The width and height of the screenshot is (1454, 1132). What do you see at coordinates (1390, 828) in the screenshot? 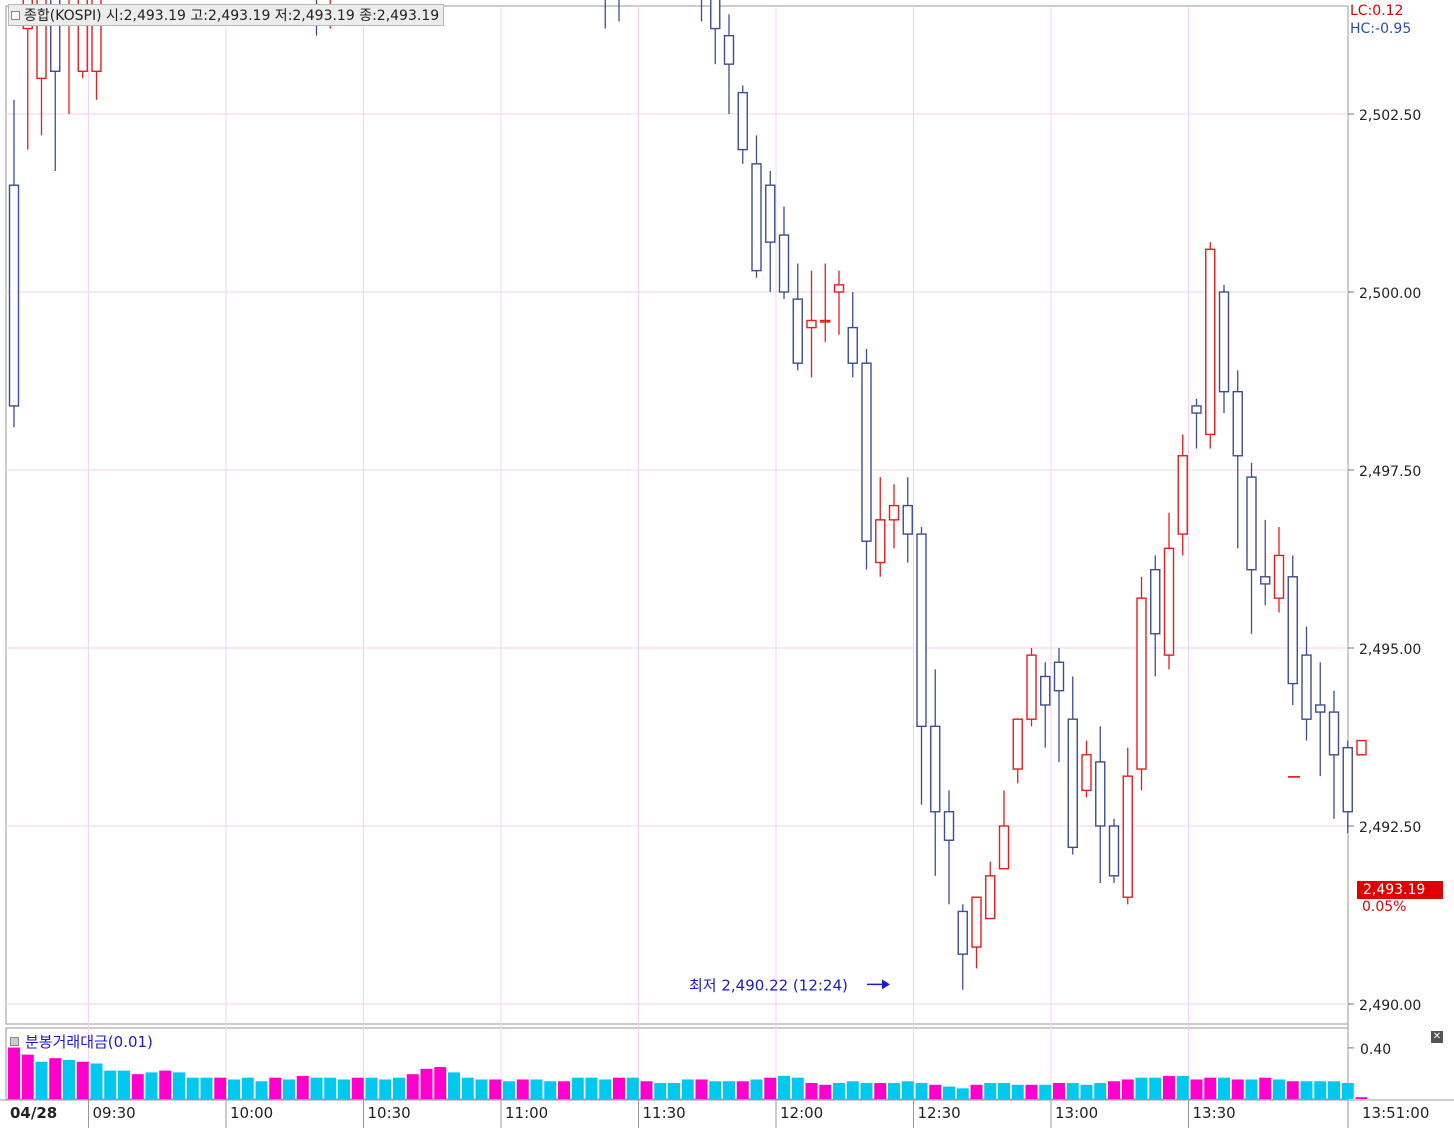
I see `y-tick-label: 2,492.50` at bounding box center [1390, 828].